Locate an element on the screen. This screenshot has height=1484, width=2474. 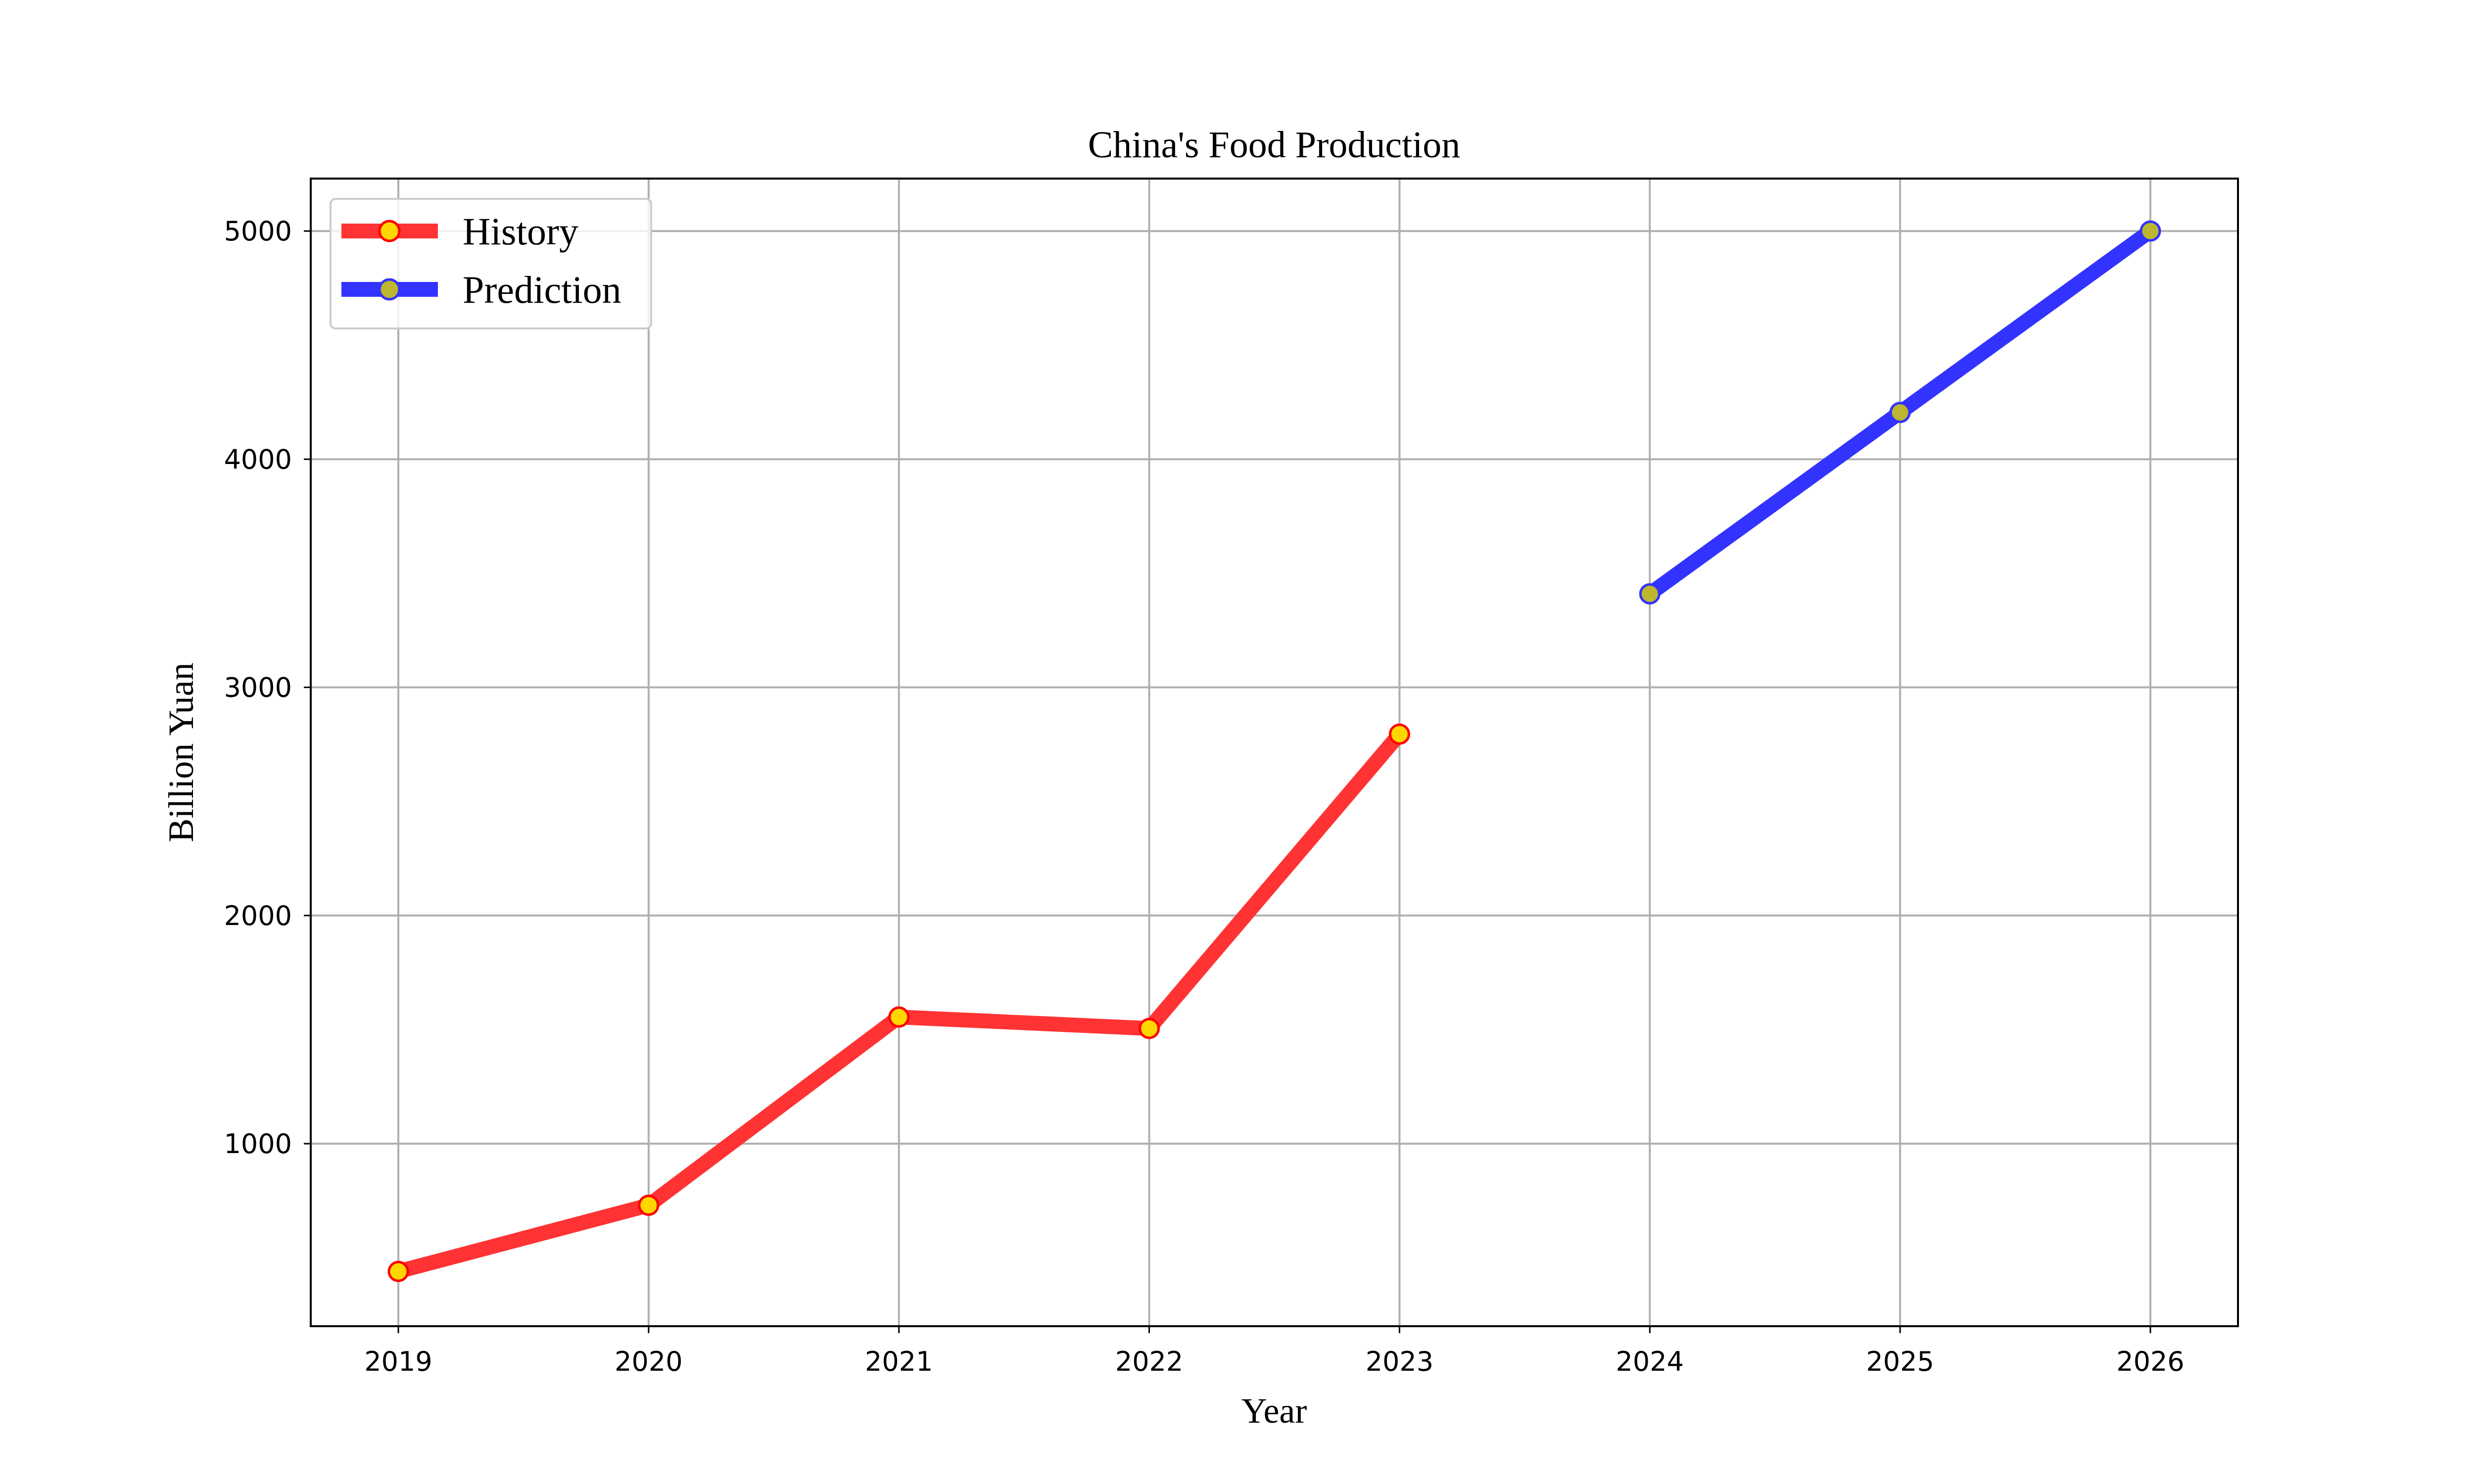
x-axis-label: Year is located at coordinates (1274, 1411).